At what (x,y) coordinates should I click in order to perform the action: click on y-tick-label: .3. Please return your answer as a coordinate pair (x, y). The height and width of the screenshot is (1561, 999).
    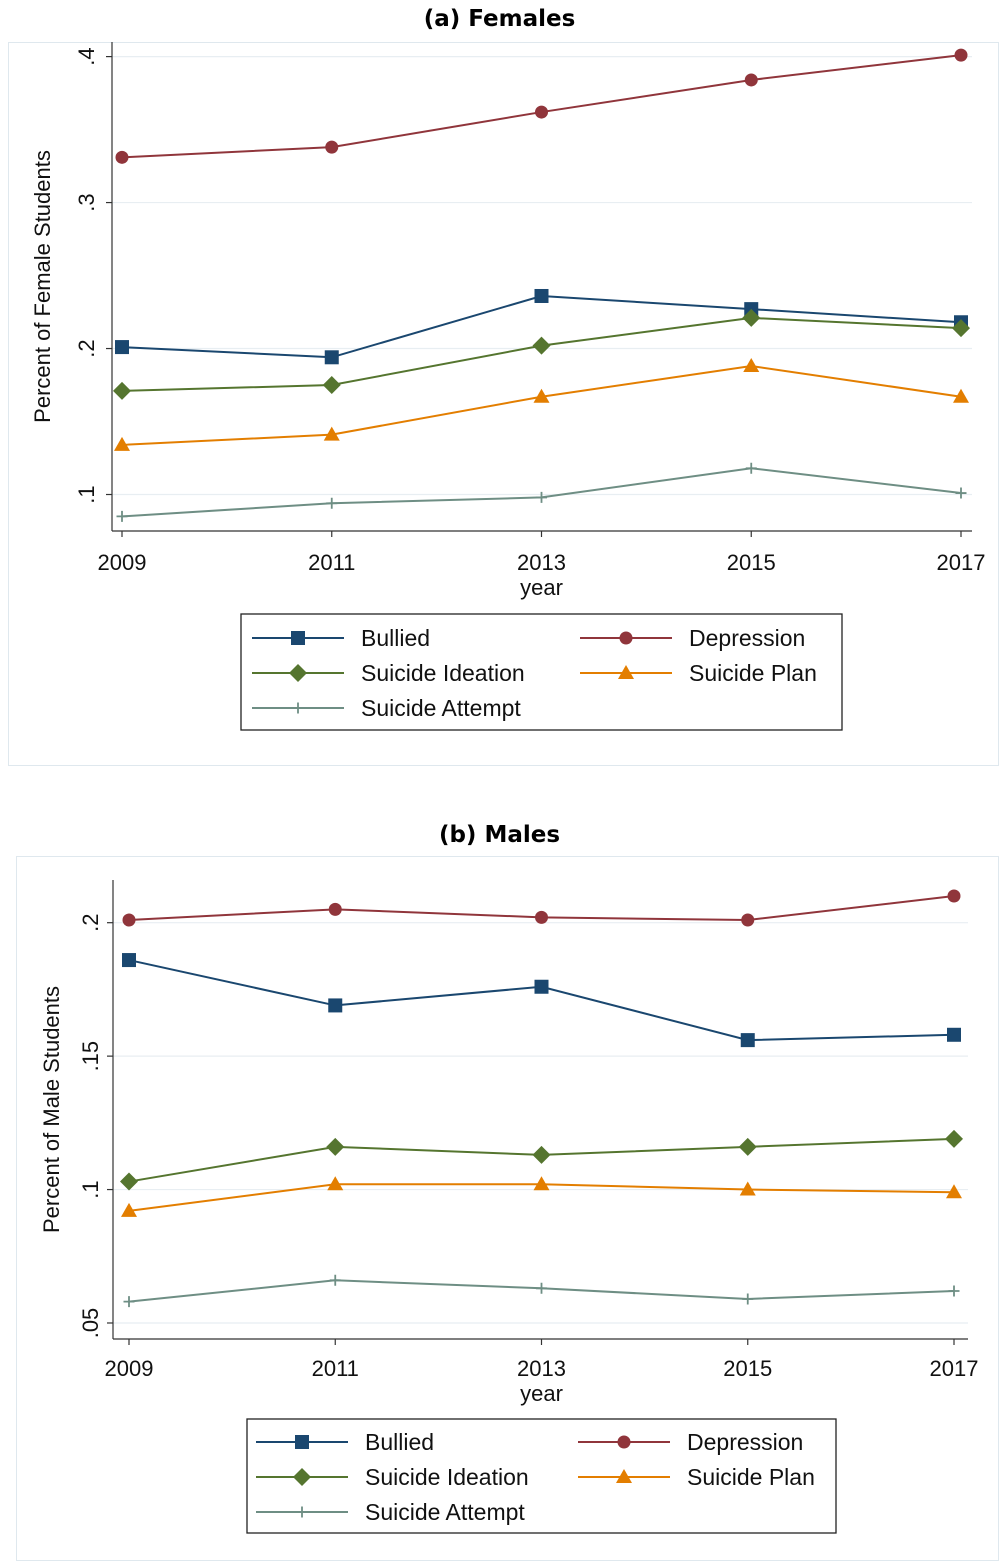
    Looking at the image, I should click on (86, 202).